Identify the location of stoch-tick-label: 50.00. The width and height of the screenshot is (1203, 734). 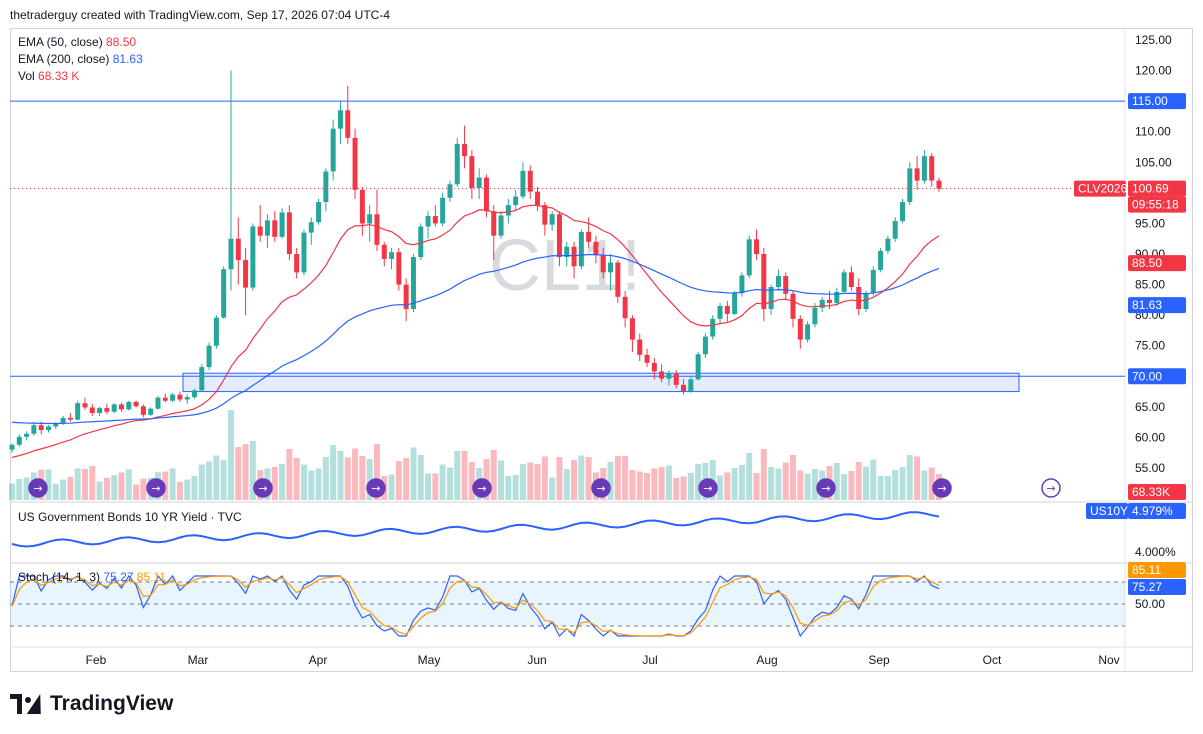
(1150, 604).